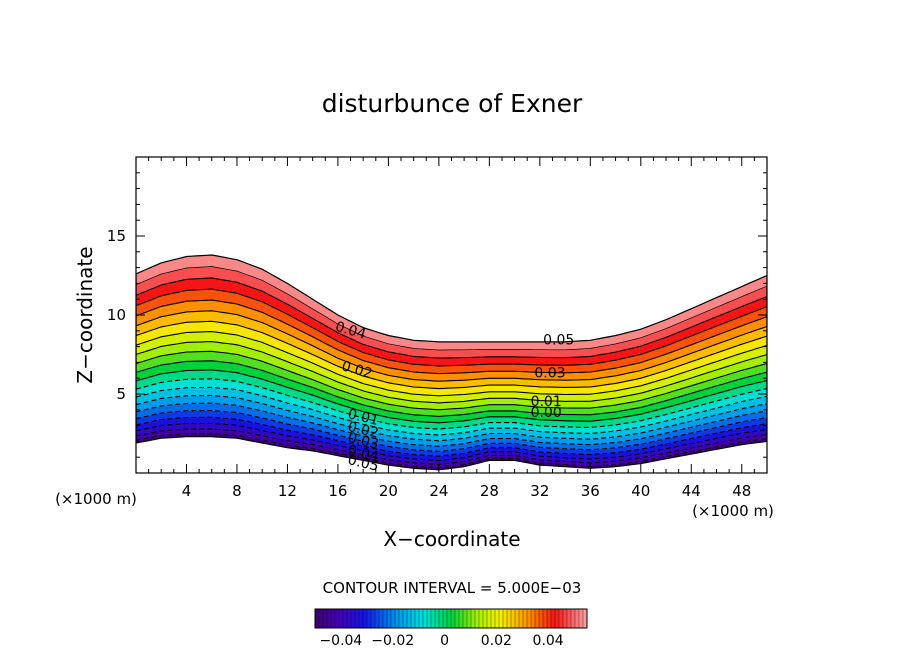 Image resolution: width=904 pixels, height=654 pixels. What do you see at coordinates (451, 539) in the screenshot?
I see `x-axis-label: X−coordinate` at bounding box center [451, 539].